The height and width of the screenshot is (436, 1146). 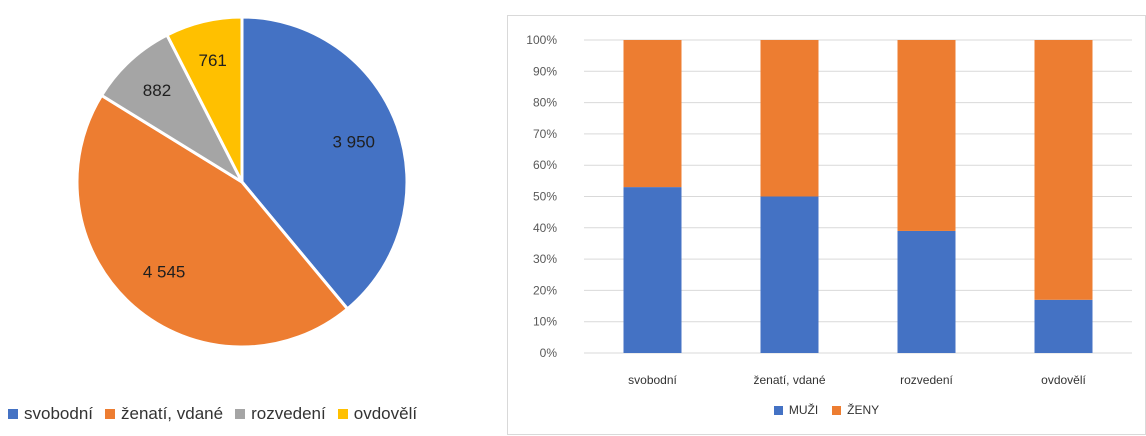 I want to click on pie-data-label-rozvedeni: 882, so click(x=157, y=90).